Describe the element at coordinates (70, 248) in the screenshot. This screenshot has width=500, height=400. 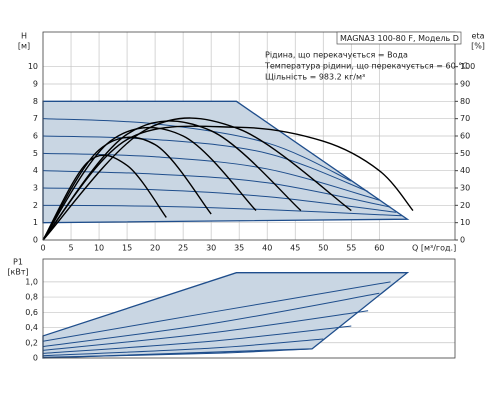
I see `x-tick-label: 5` at that location.